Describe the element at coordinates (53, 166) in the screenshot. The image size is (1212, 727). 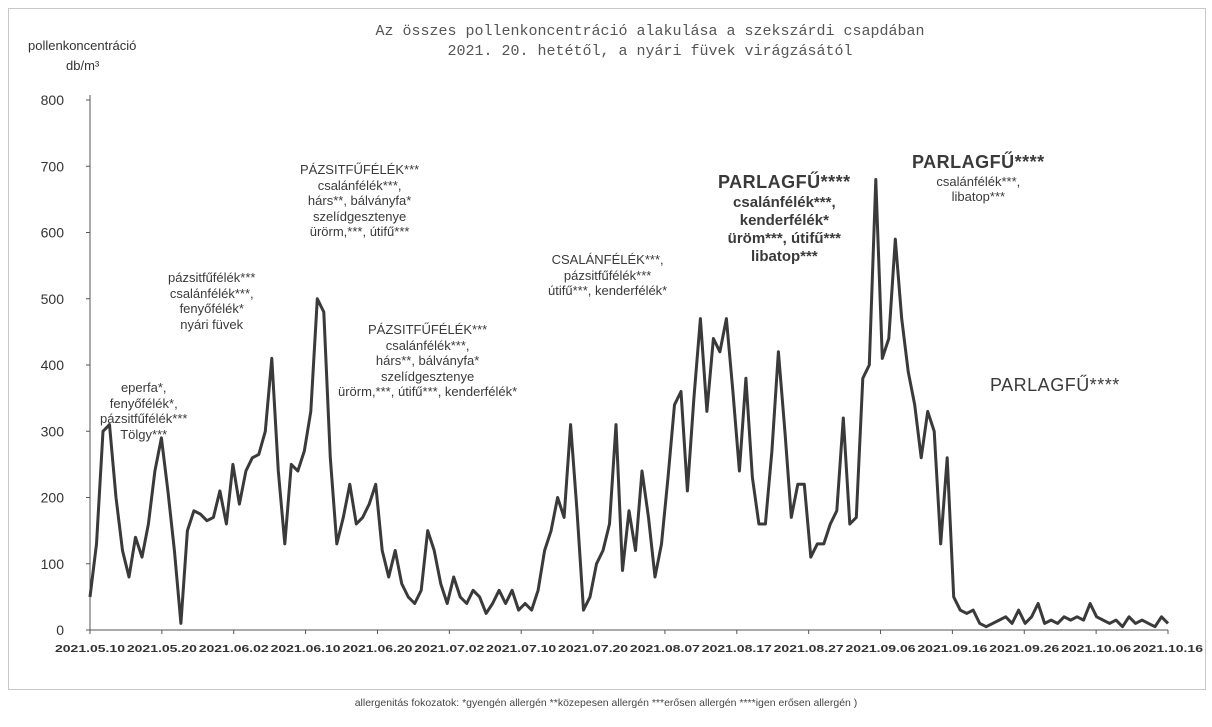
I see `y-tick-label: 700` at that location.